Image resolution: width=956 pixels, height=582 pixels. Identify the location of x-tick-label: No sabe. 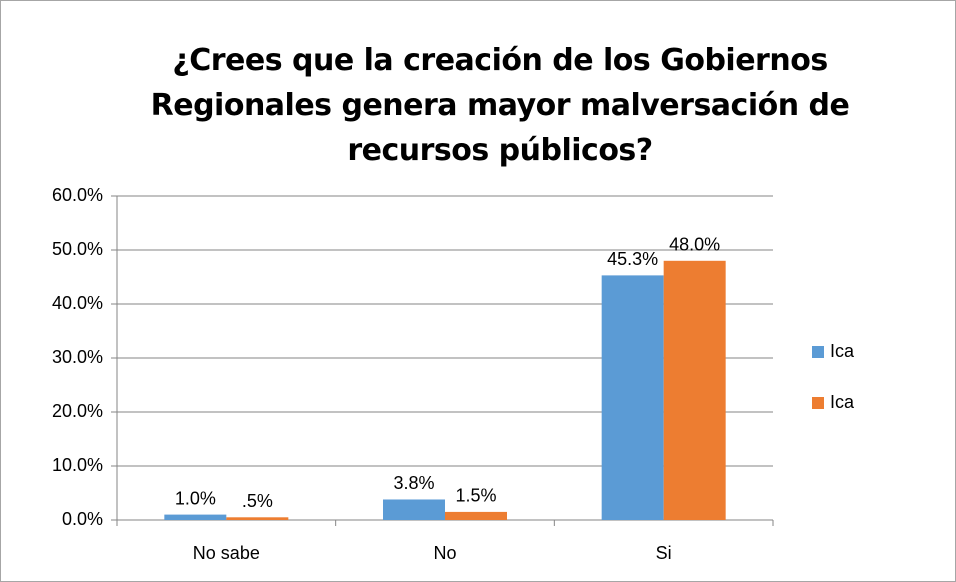
(226, 553).